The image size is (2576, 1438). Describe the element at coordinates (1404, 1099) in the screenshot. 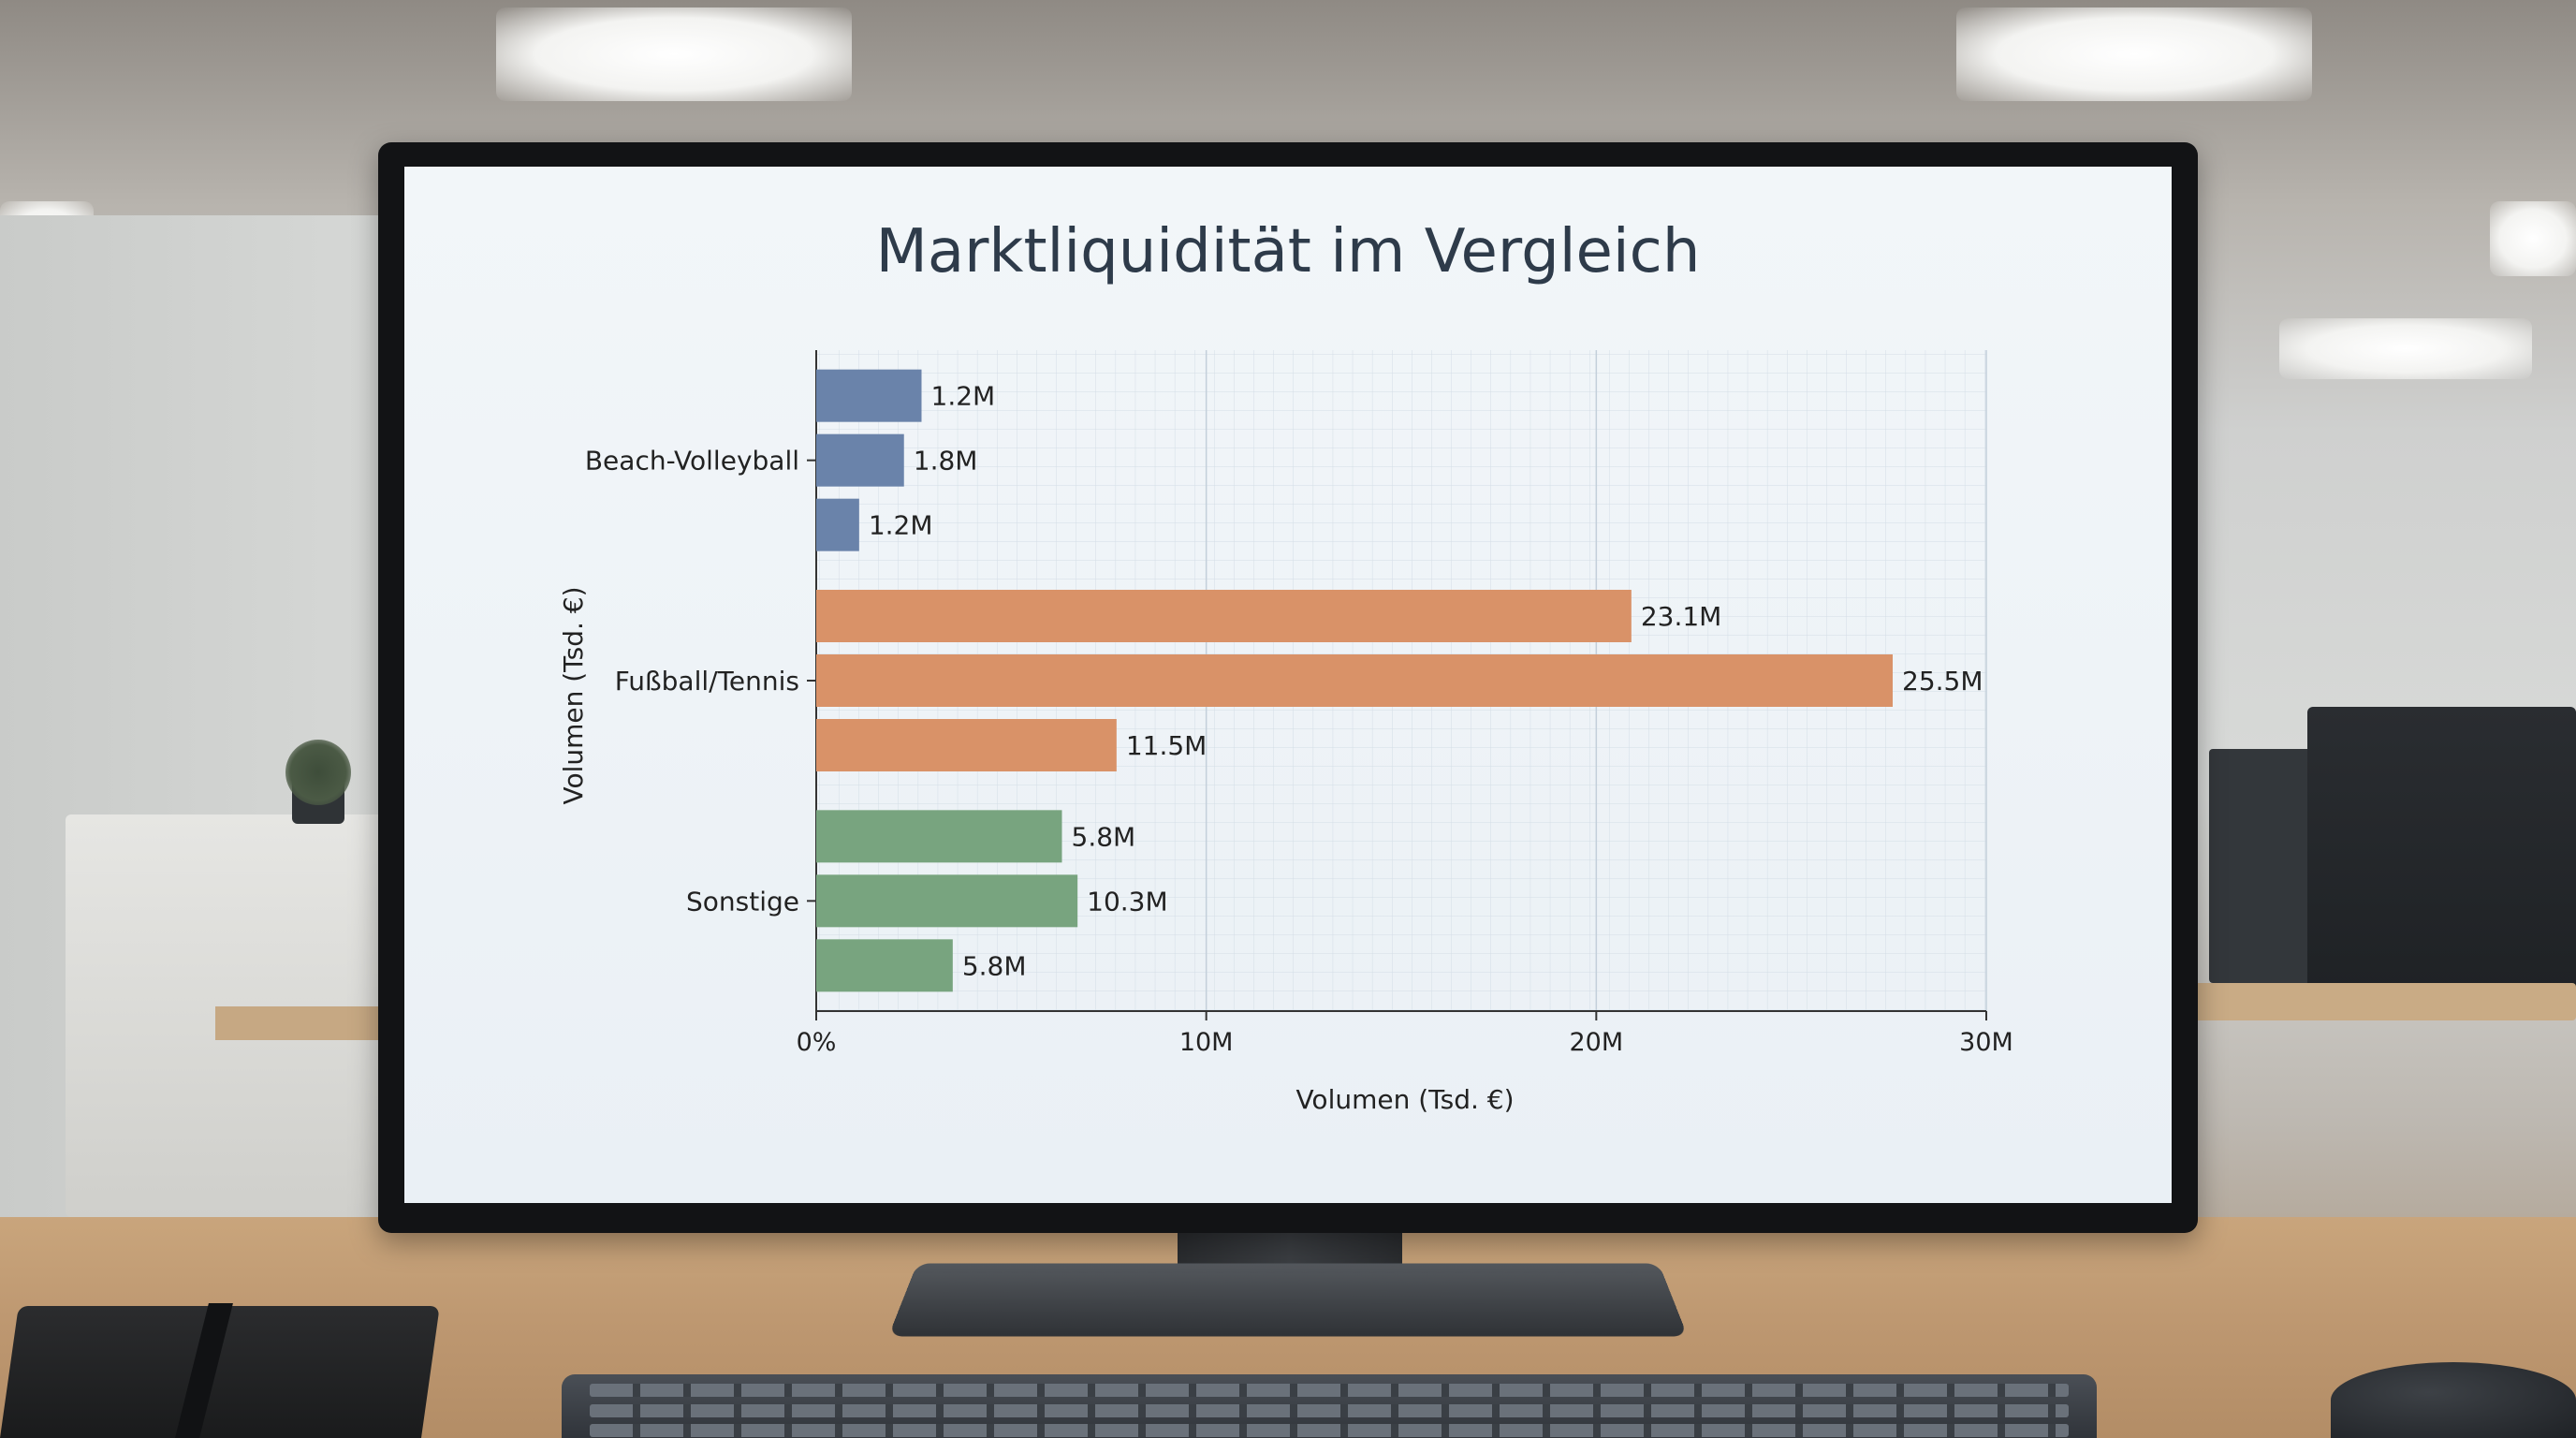

I see `x-axis-label: Volumen (Tsd. €)` at that location.